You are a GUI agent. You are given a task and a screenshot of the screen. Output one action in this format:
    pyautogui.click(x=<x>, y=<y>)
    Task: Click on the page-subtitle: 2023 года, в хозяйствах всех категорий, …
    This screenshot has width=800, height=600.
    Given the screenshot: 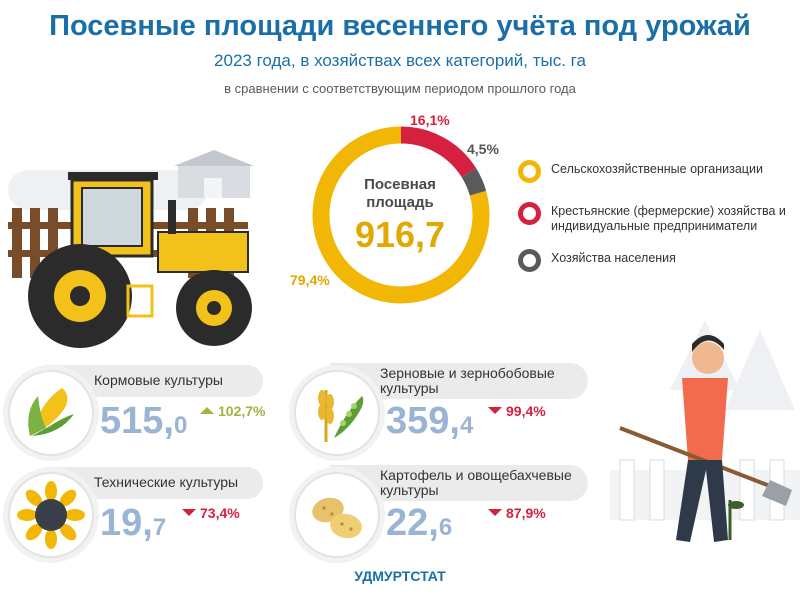 What is the action you would take?
    pyautogui.click(x=400, y=60)
    